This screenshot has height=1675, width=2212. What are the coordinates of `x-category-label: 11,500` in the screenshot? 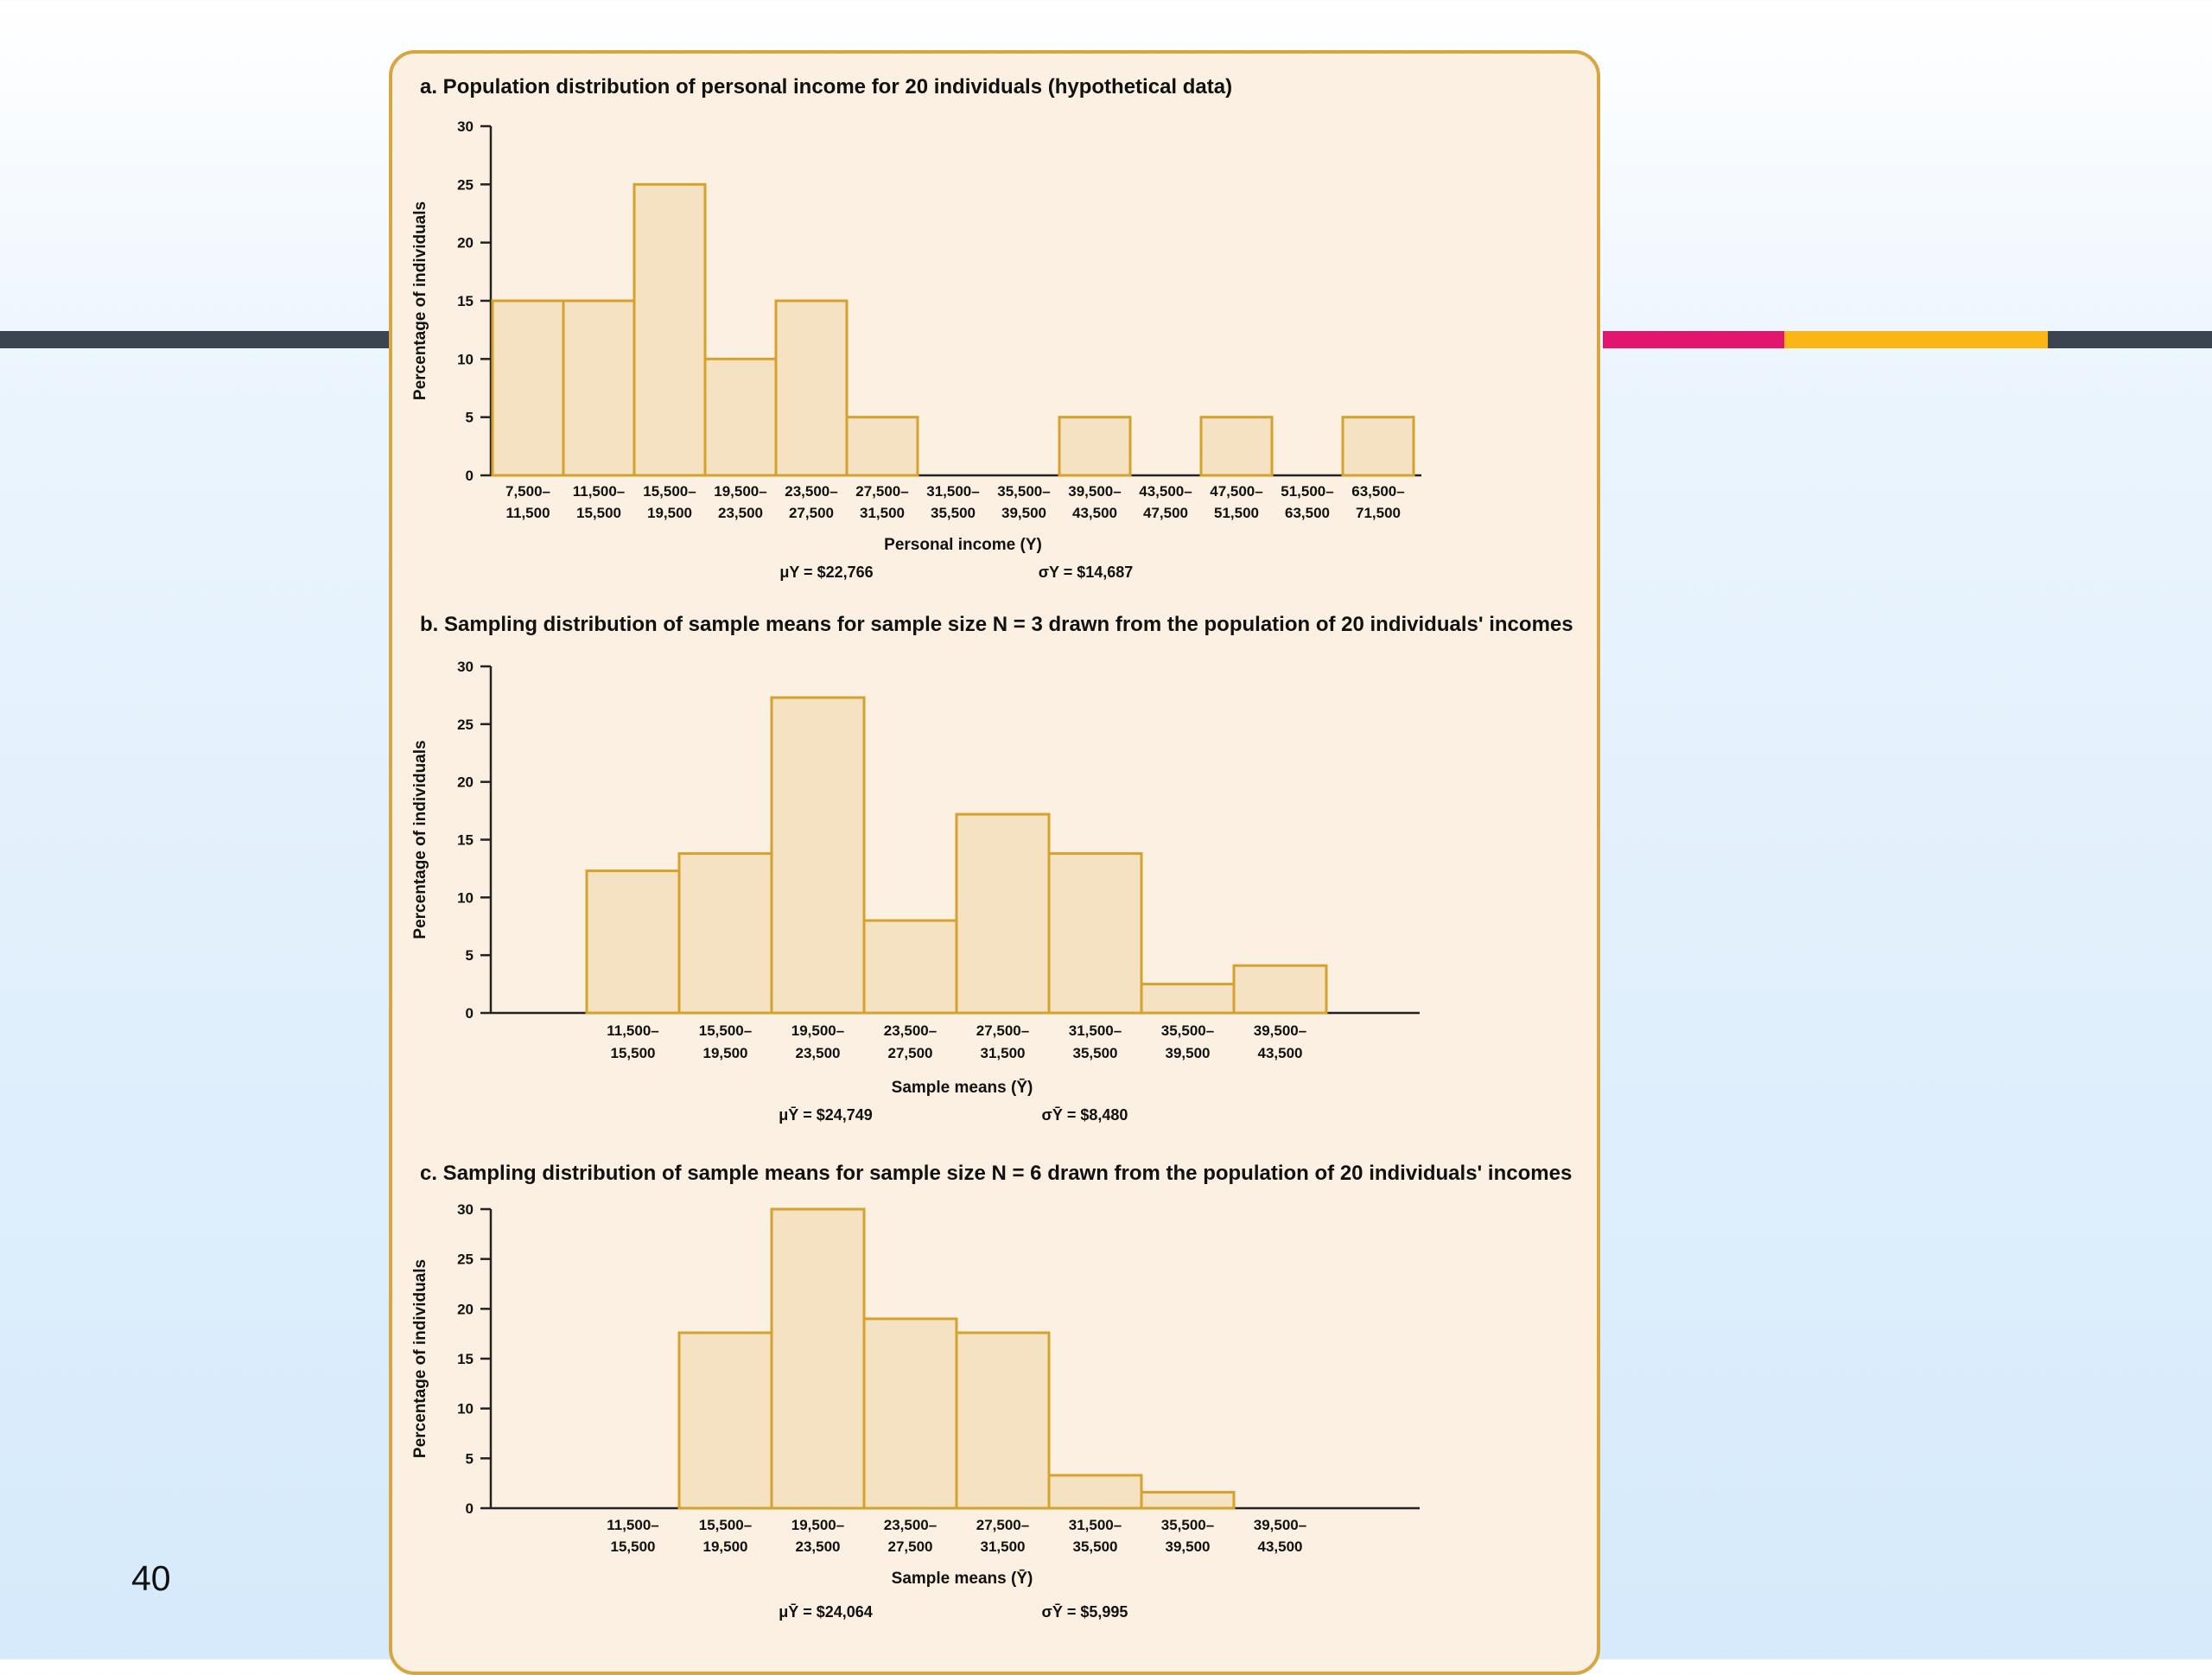 It's located at (527, 513).